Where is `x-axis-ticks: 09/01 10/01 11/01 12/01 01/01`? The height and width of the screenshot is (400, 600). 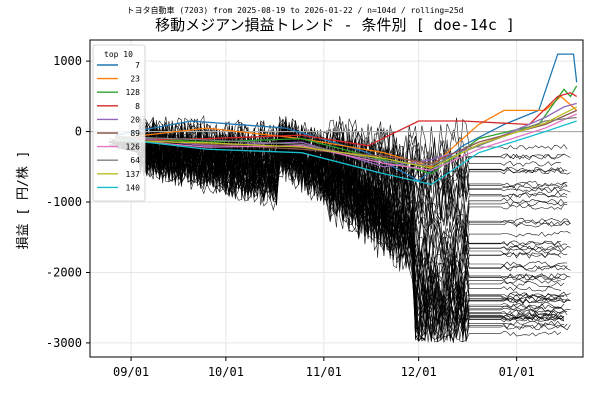 x-axis-ticks: 09/01 10/01 11/01 12/01 01/01 is located at coordinates (324, 368).